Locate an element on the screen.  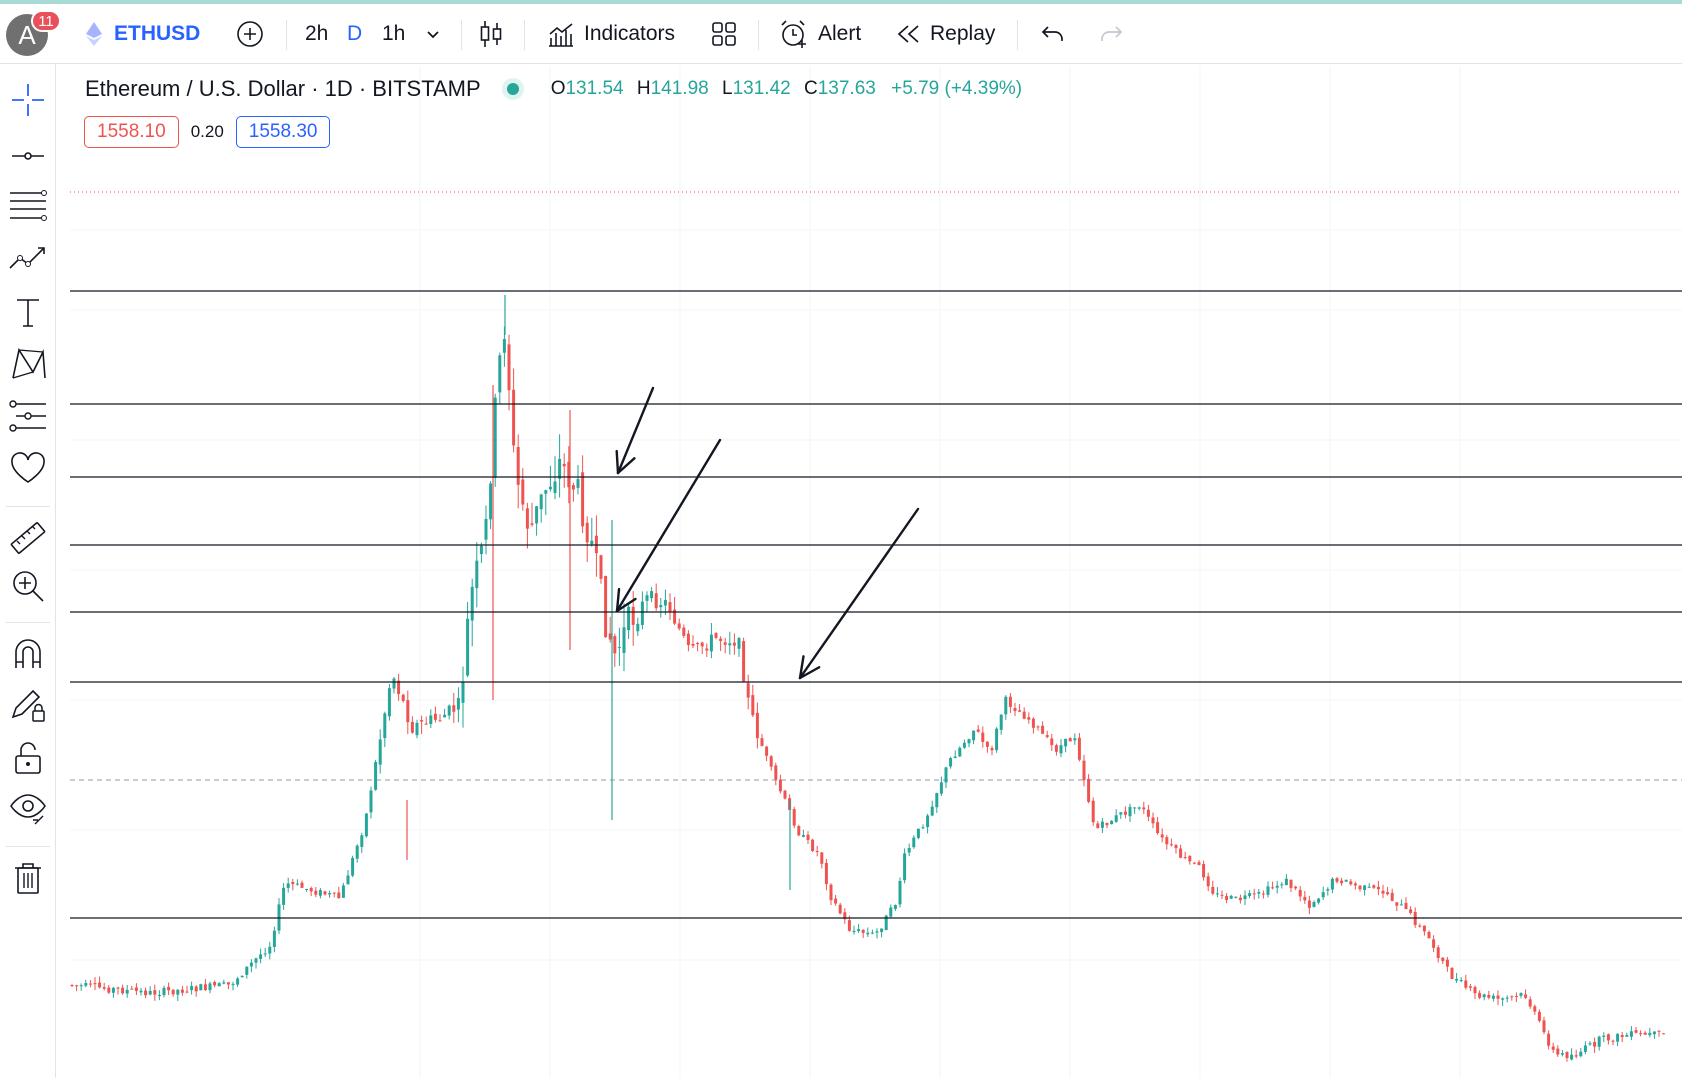
lock-tool is located at coordinates (28, 758).